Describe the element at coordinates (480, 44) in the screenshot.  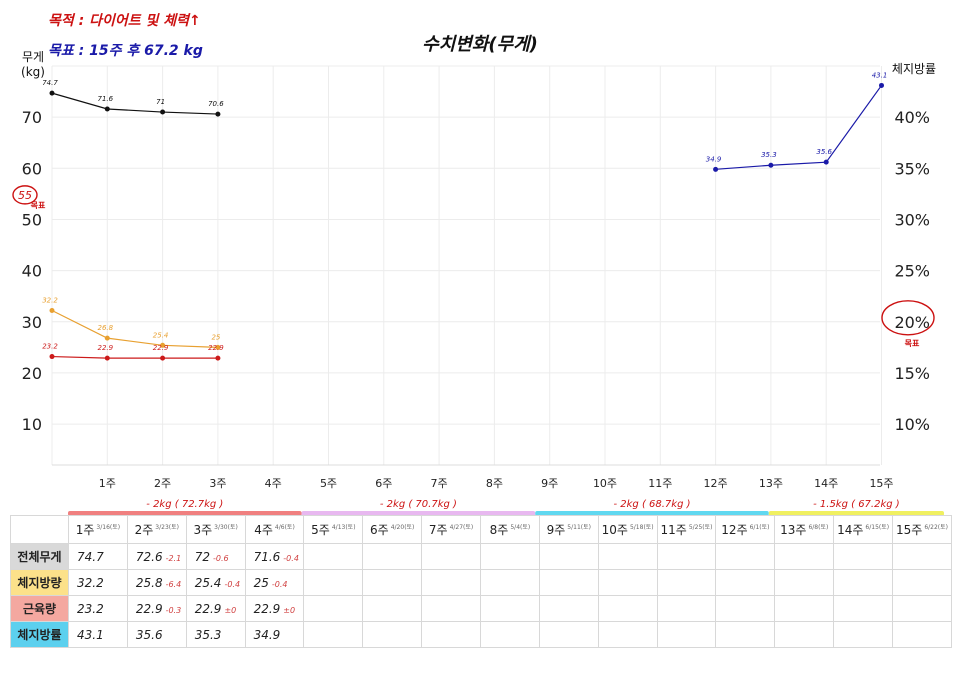
I see `chart-title: 수치변화(무게)` at that location.